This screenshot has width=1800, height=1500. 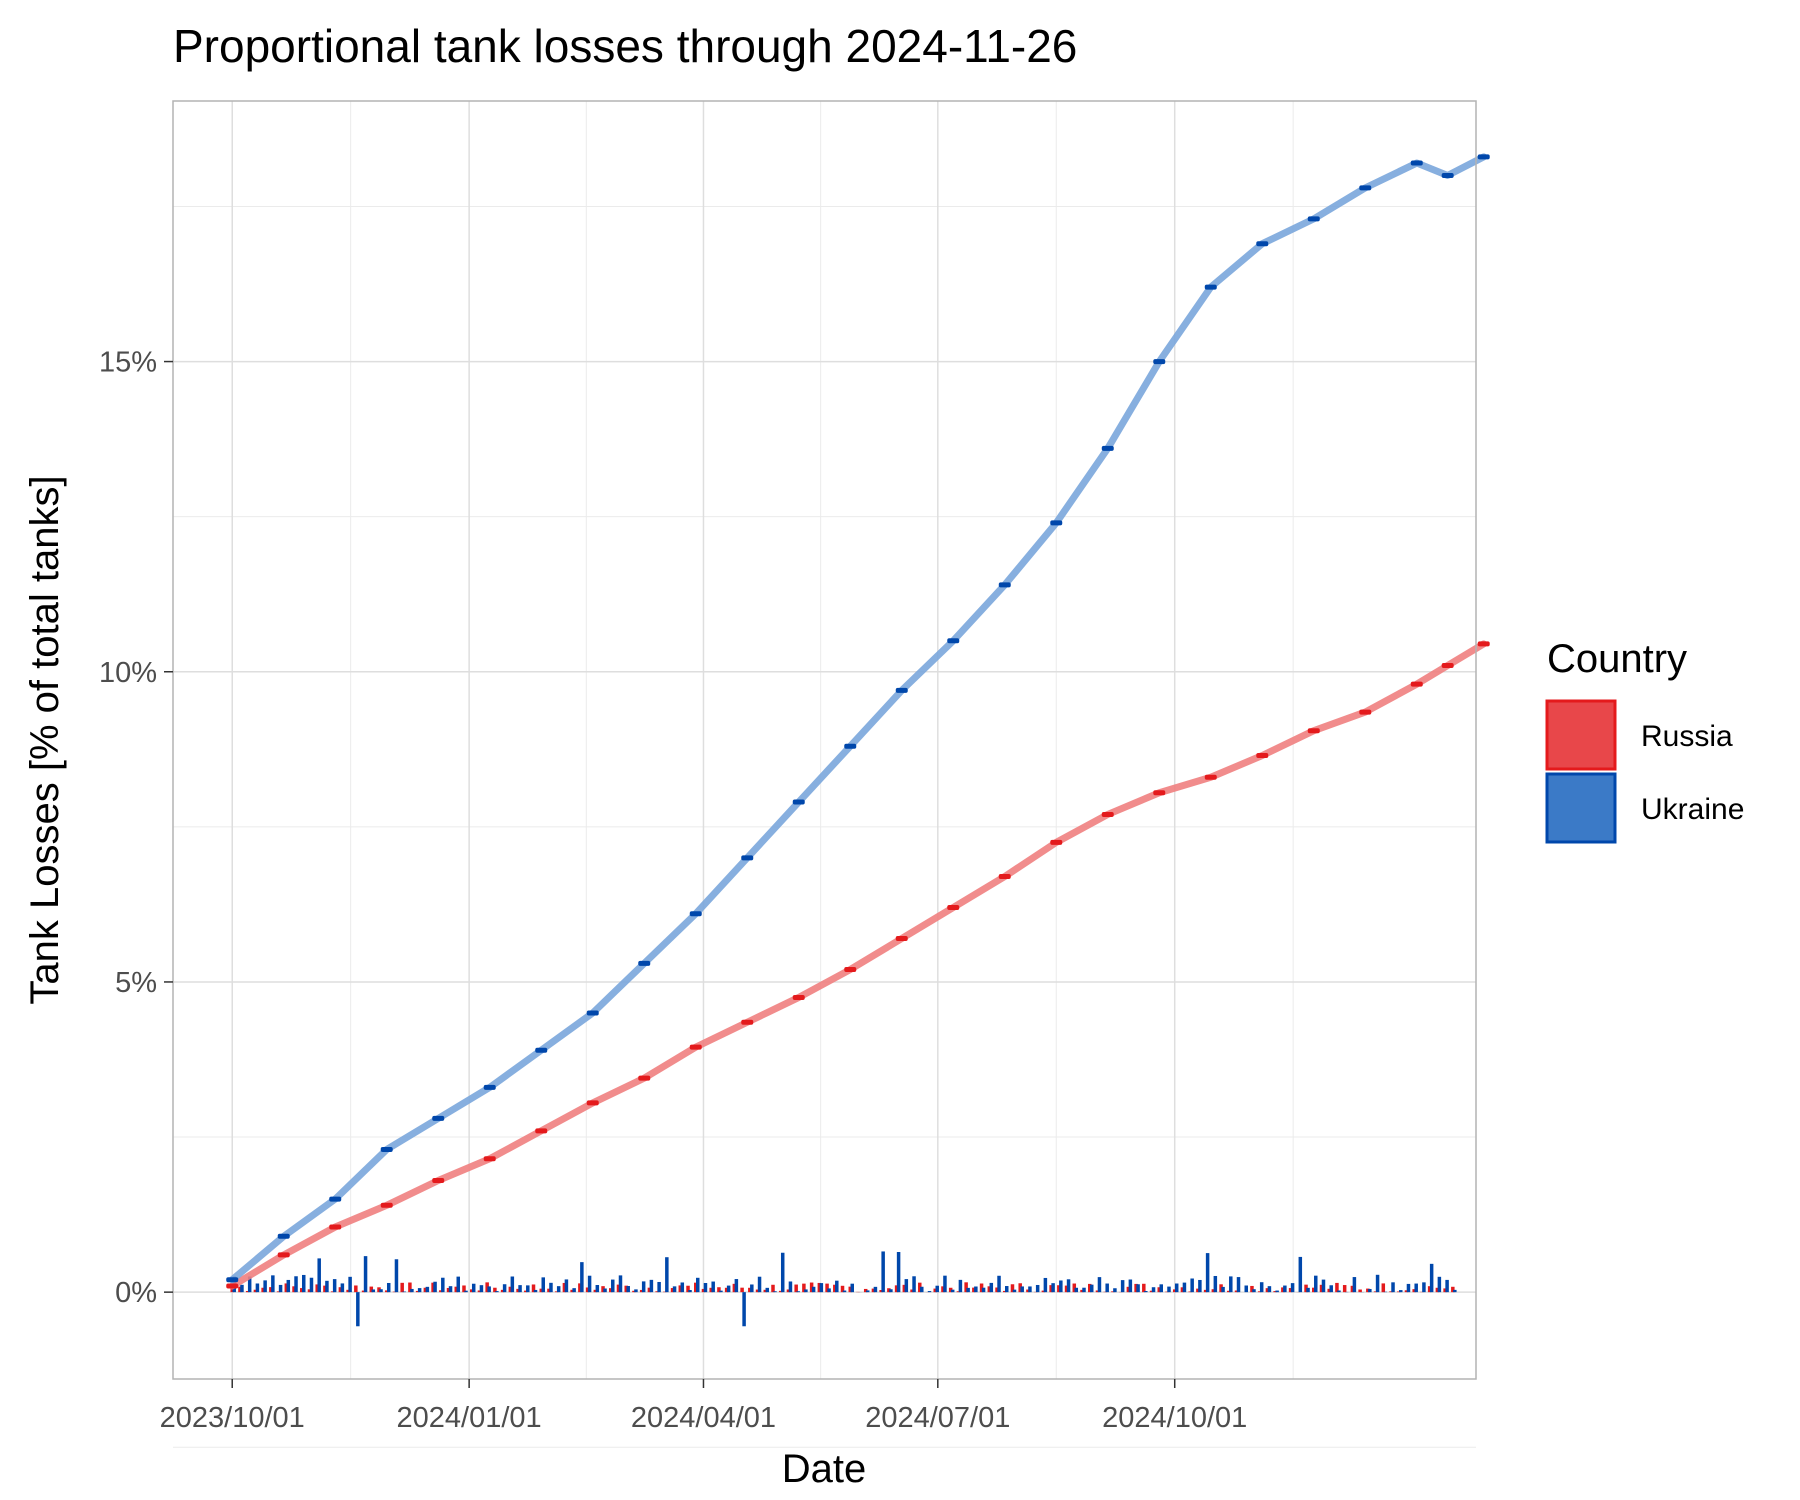 I want to click on y-tick-label: 15%, so click(x=128, y=363).